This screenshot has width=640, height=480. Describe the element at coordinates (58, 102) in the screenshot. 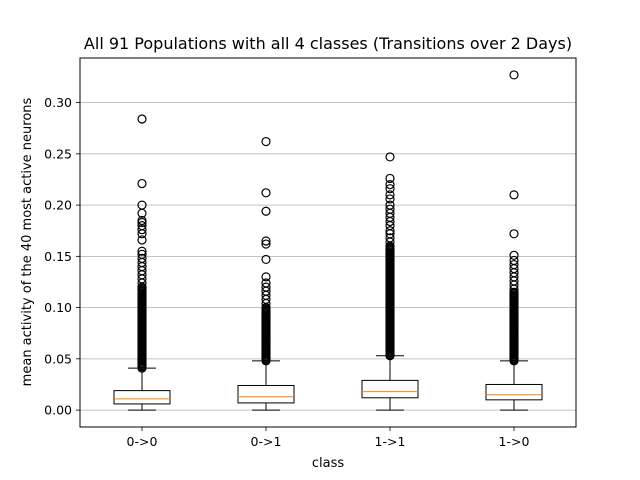

I see `y-tick-label: 0.30` at that location.